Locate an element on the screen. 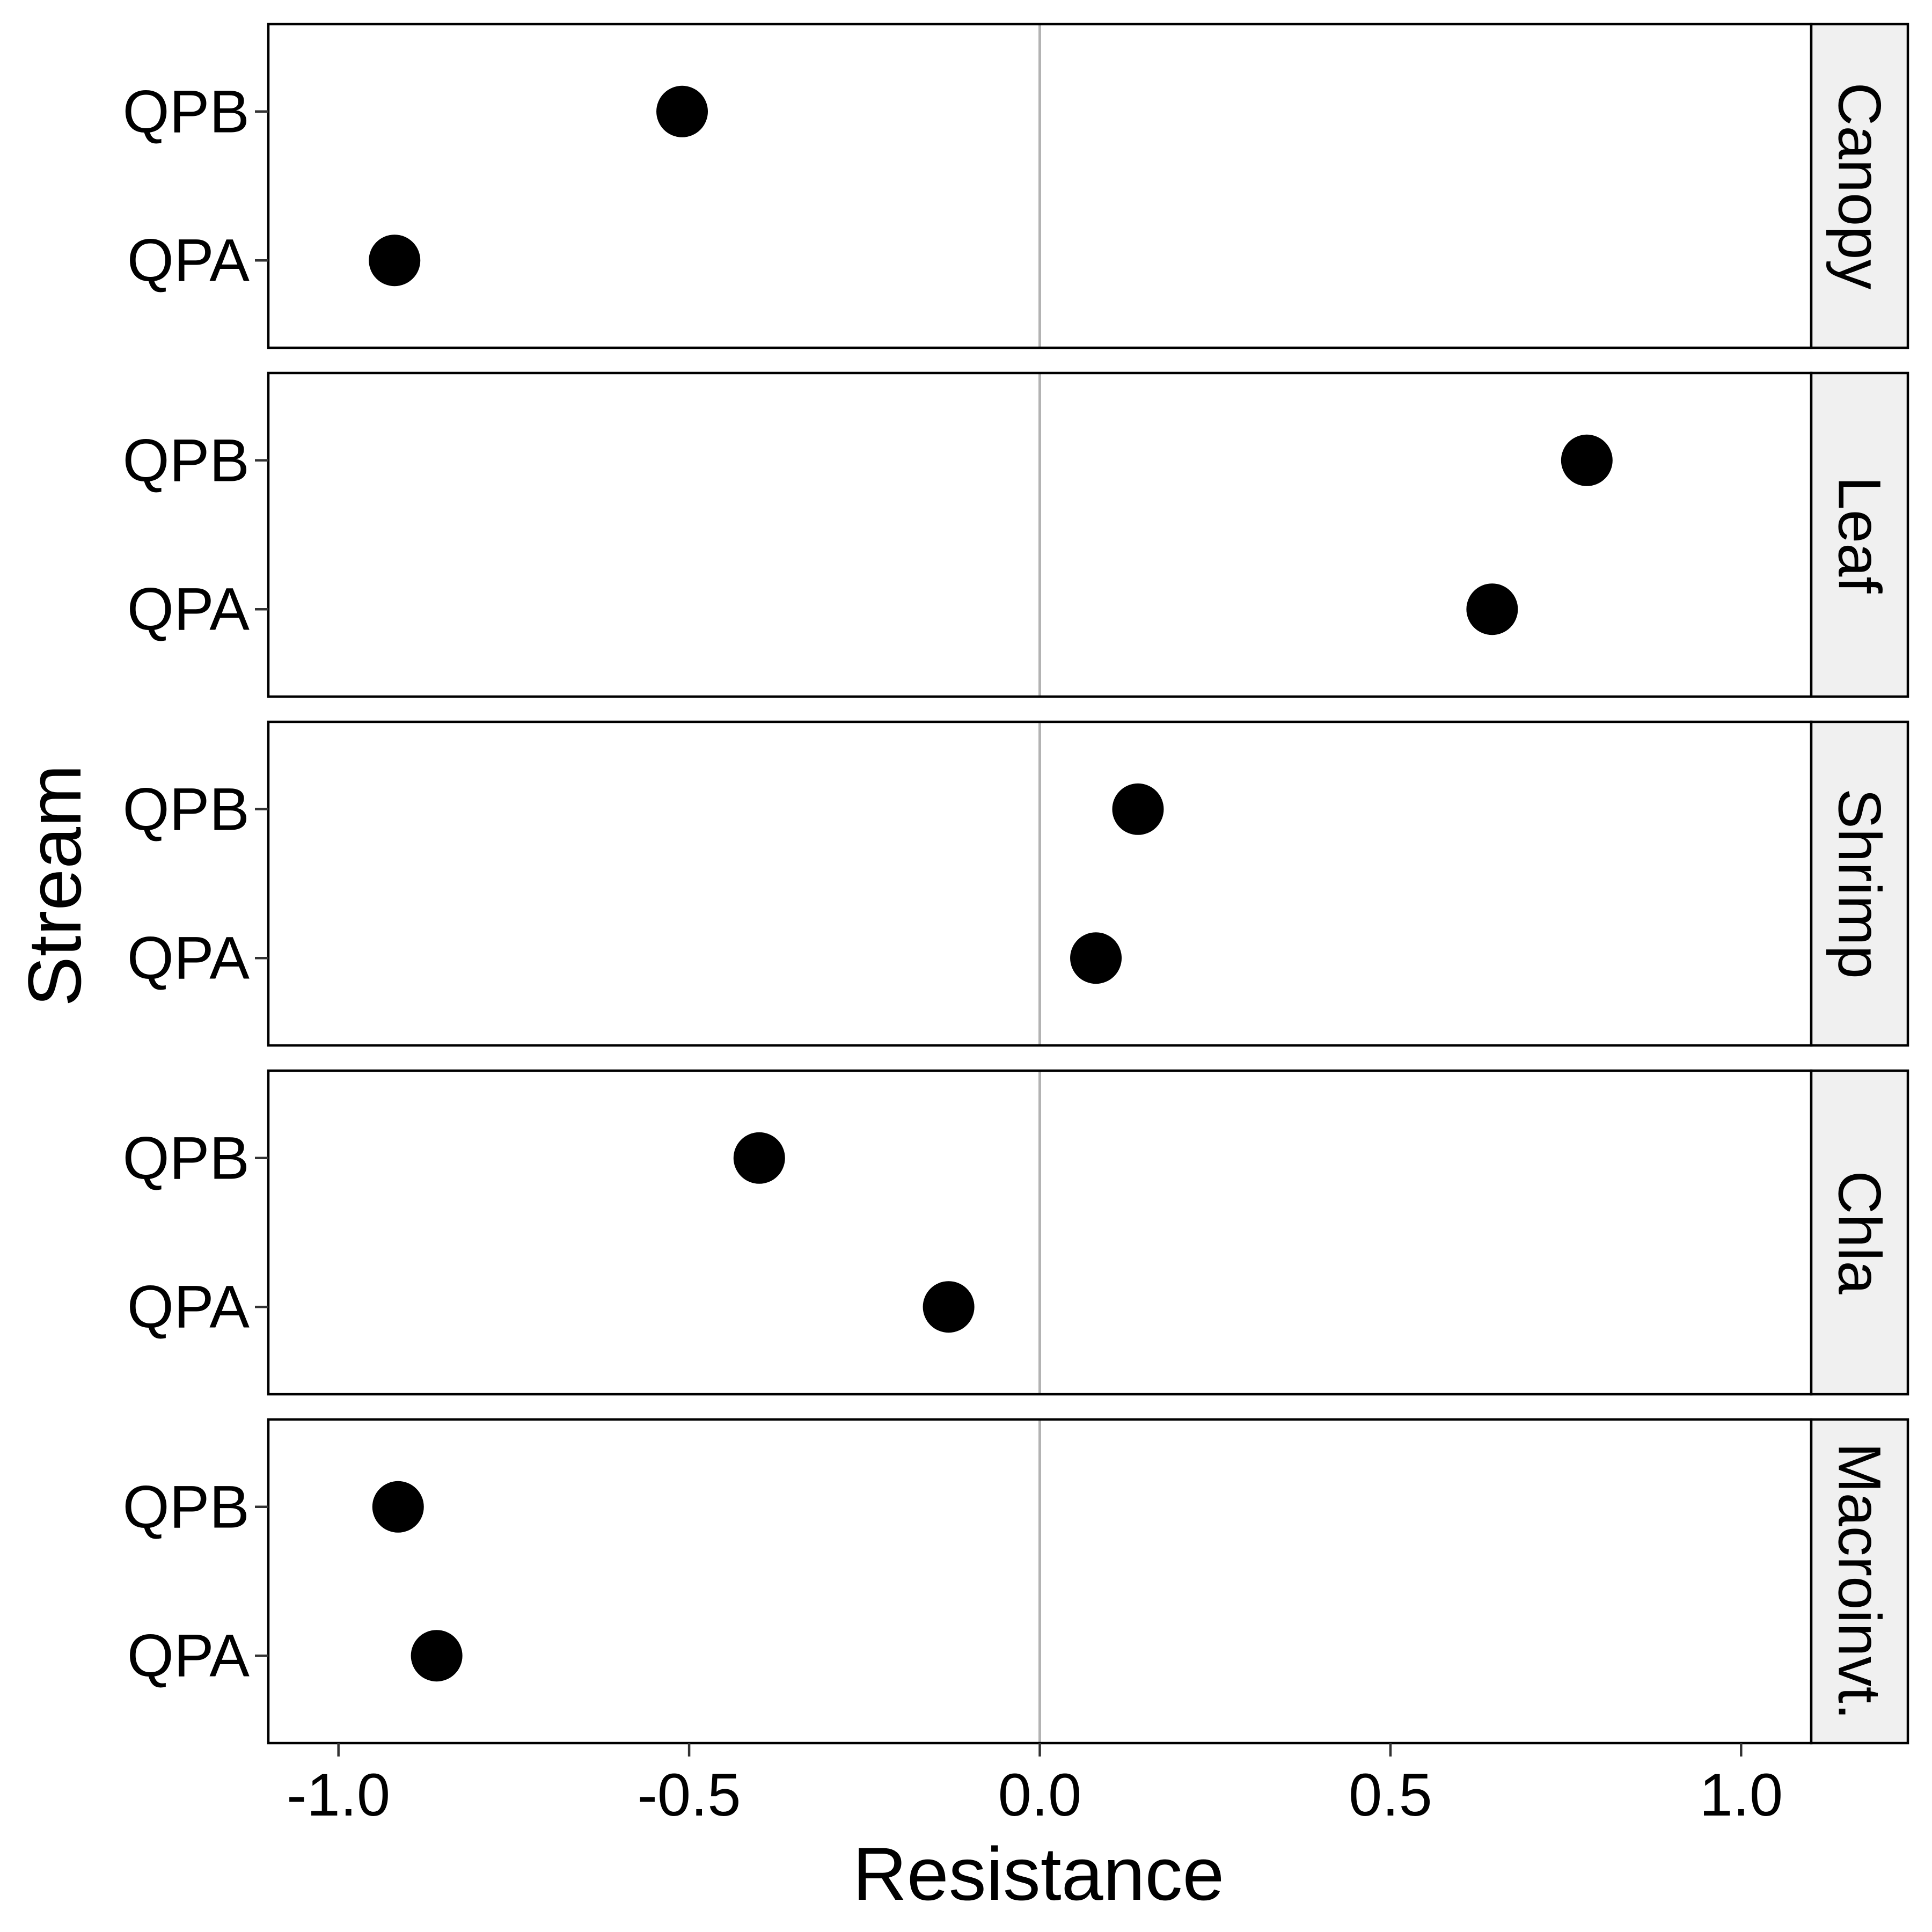 The height and width of the screenshot is (1932, 1932). facet-strip-label: Macroinvt. is located at coordinates (1859, 1581).